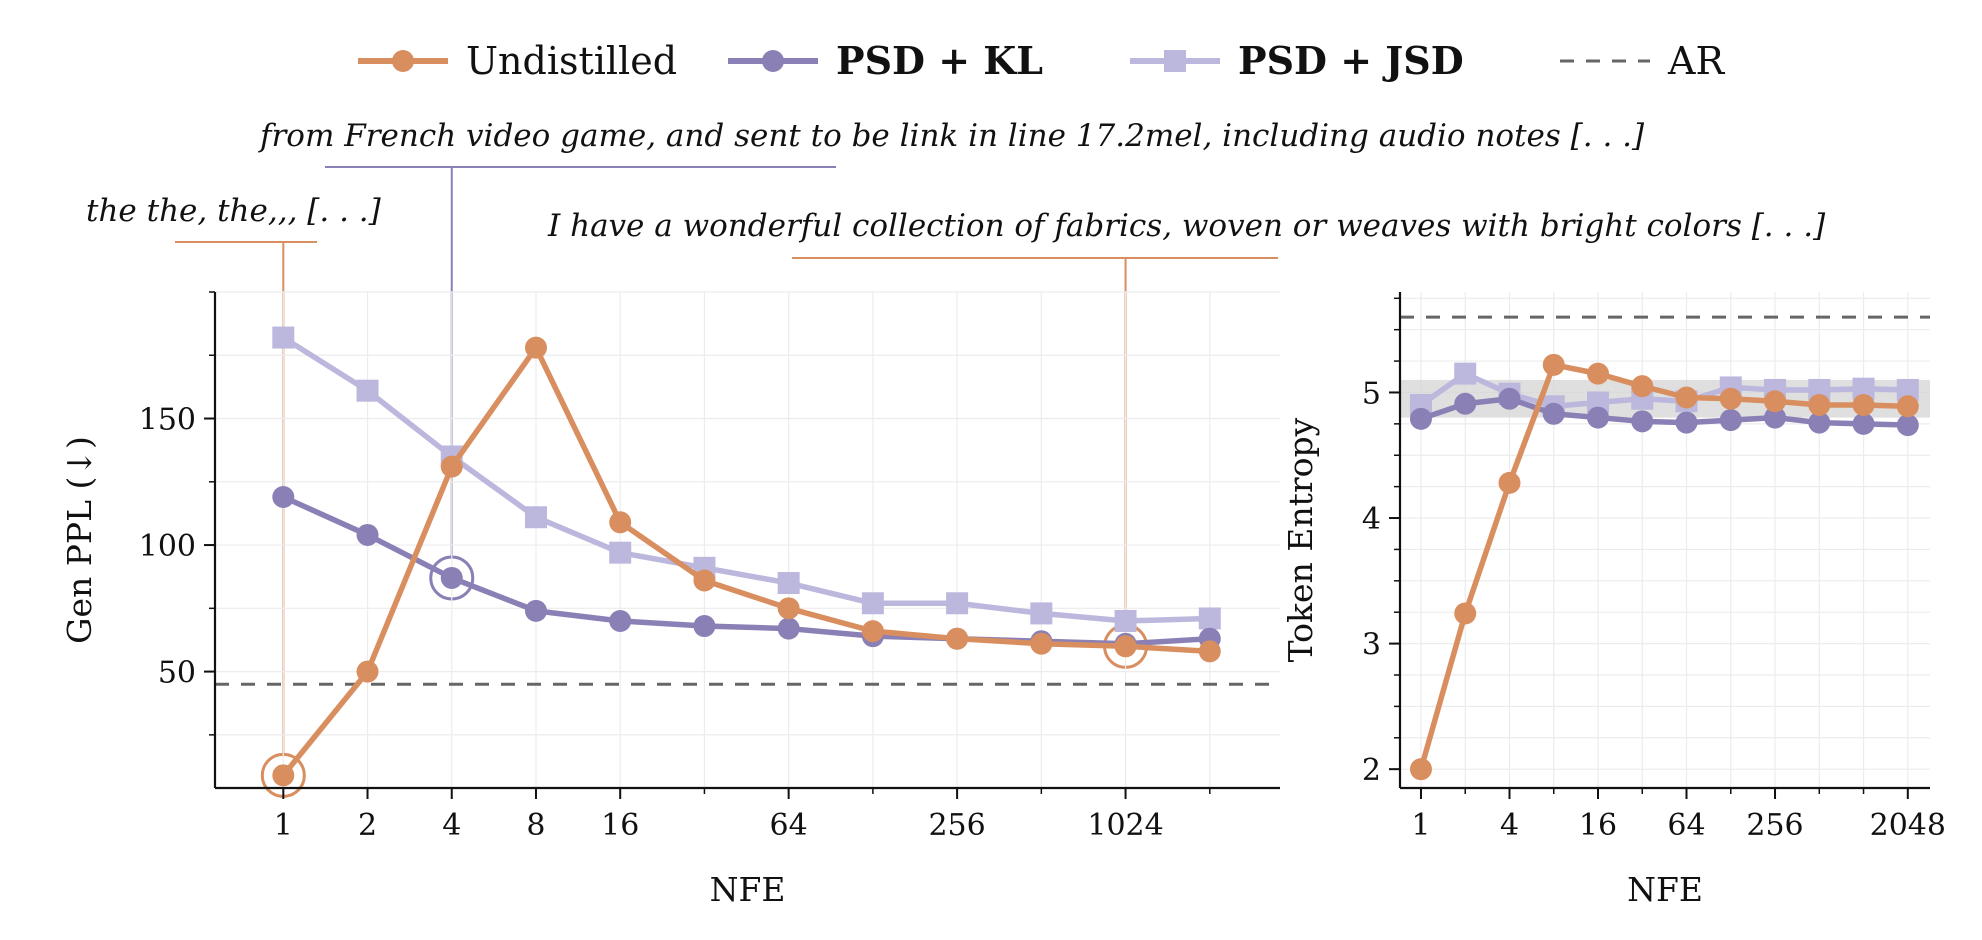 Image resolution: width=1982 pixels, height=940 pixels. I want to click on x-tick-label: 2, so click(367, 825).